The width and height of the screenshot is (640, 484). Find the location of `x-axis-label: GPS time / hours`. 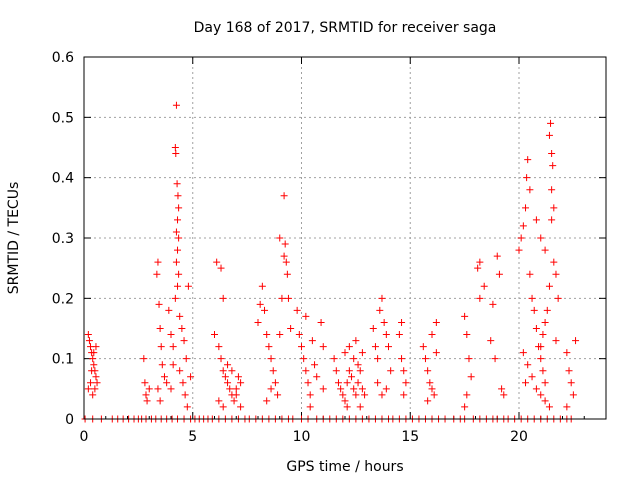

x-axis-label: GPS time / hours is located at coordinates (344, 467).